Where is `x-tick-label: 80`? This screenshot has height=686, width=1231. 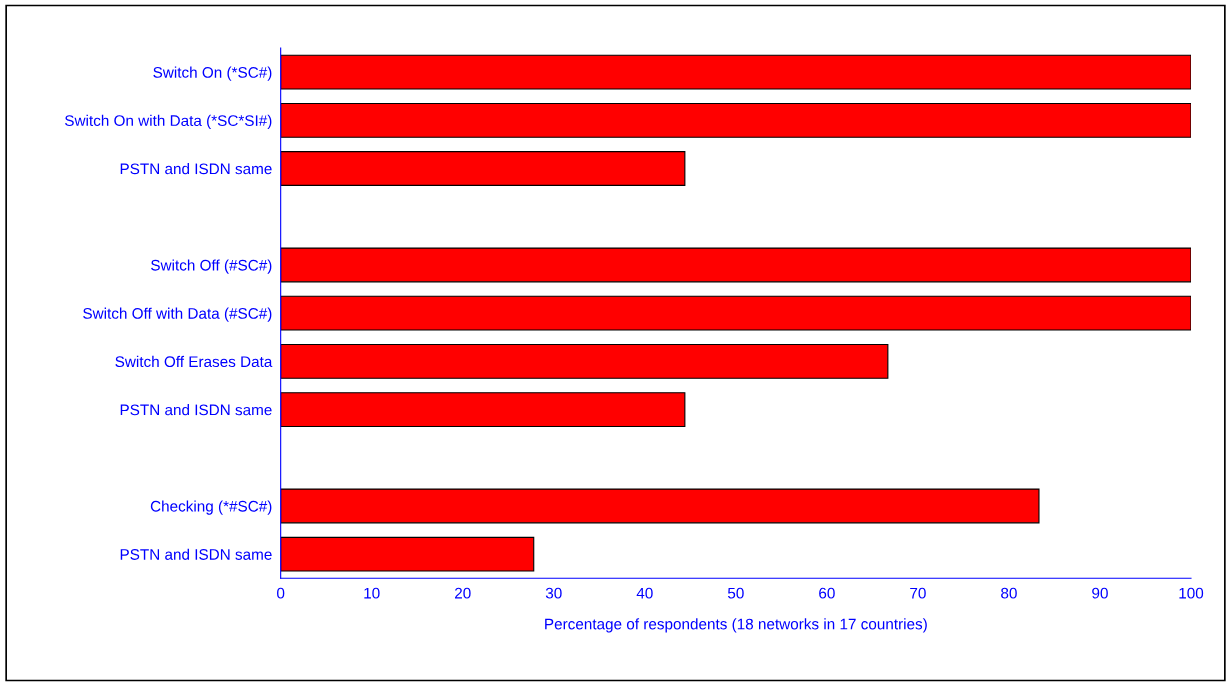 x-tick-label: 80 is located at coordinates (1009, 593).